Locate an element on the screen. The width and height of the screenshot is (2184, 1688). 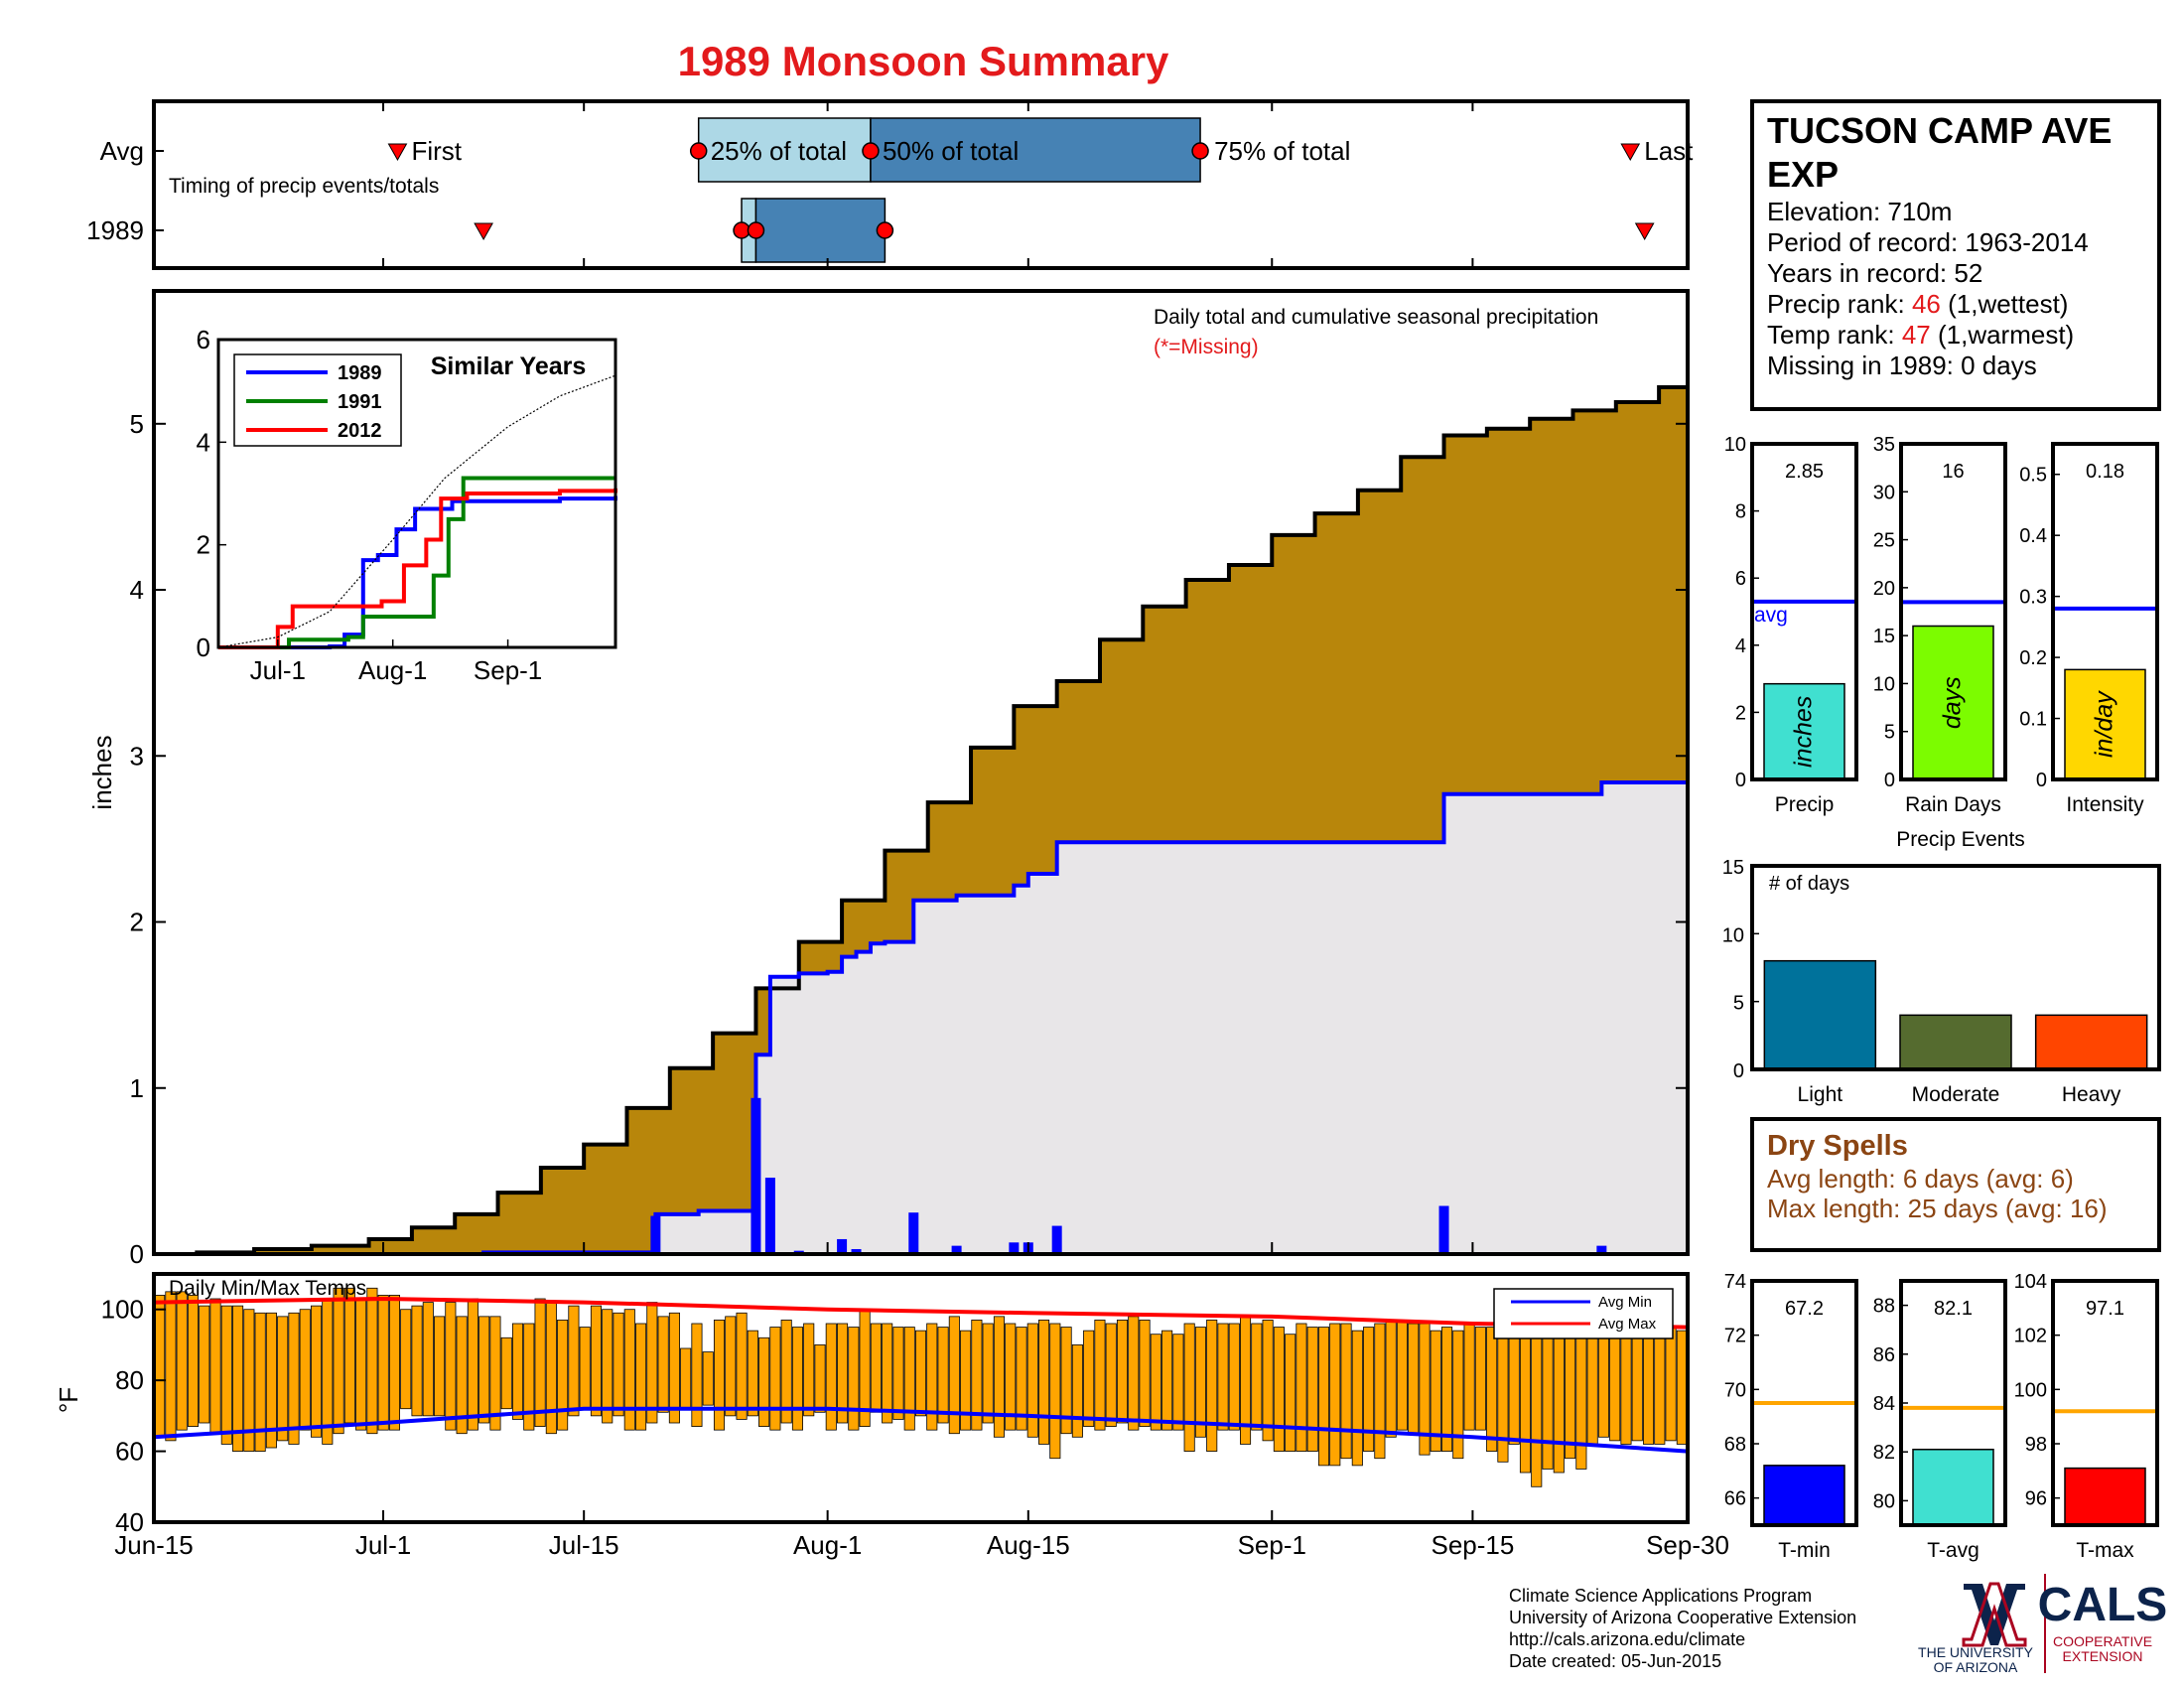
date-tick-label: Sep-15 is located at coordinates (1472, 1545).